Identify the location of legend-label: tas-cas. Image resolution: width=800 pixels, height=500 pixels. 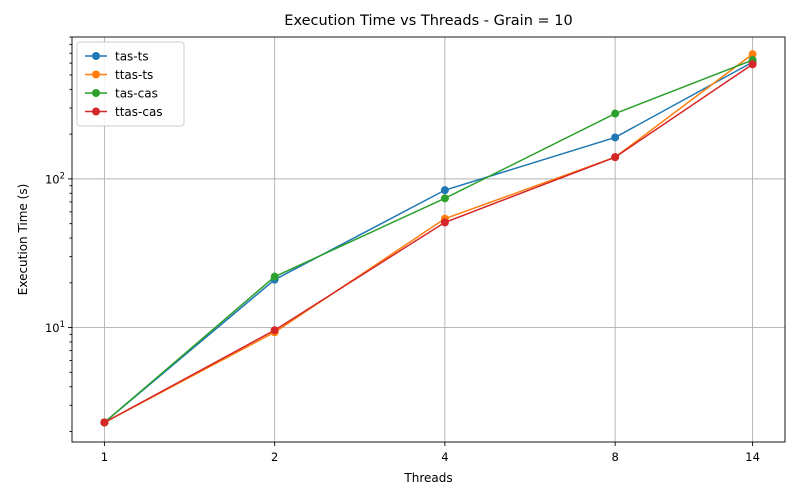
(136, 94).